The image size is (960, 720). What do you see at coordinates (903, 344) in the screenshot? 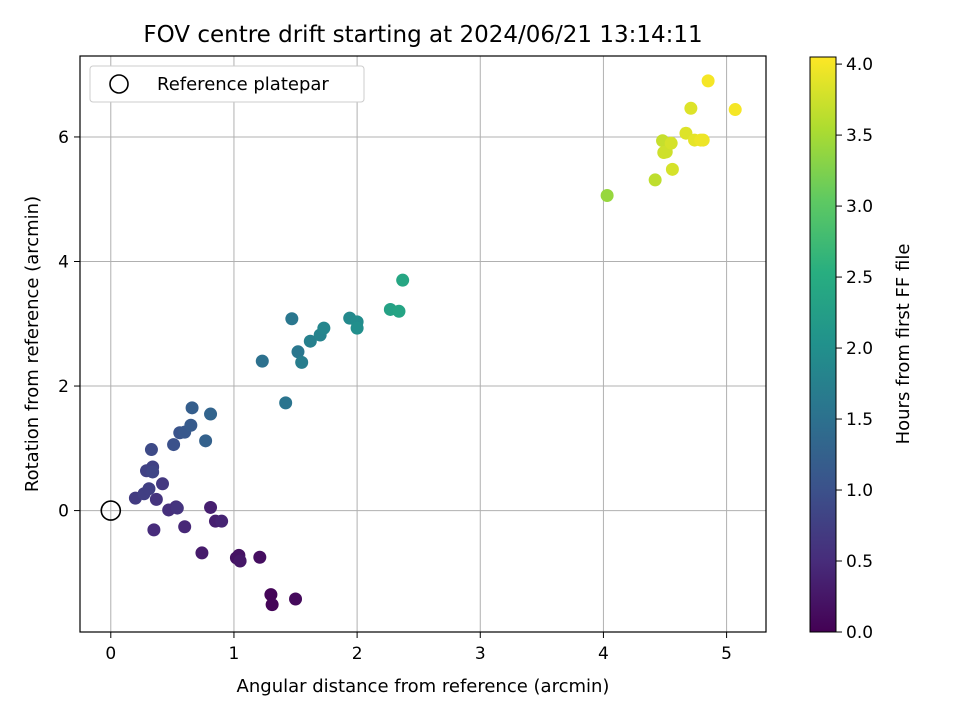
I see `colorbar-label: Hours from first FF file` at bounding box center [903, 344].